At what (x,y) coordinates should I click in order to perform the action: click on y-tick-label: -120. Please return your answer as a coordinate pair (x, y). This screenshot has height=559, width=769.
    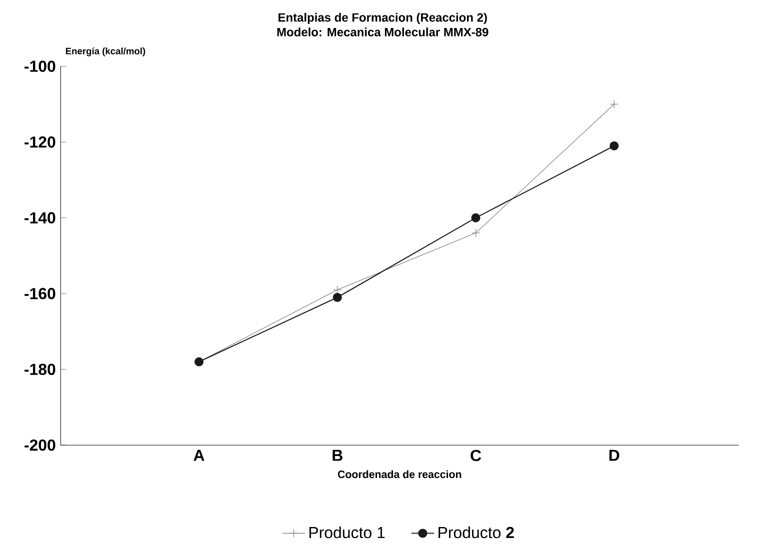
    Looking at the image, I should click on (40, 142).